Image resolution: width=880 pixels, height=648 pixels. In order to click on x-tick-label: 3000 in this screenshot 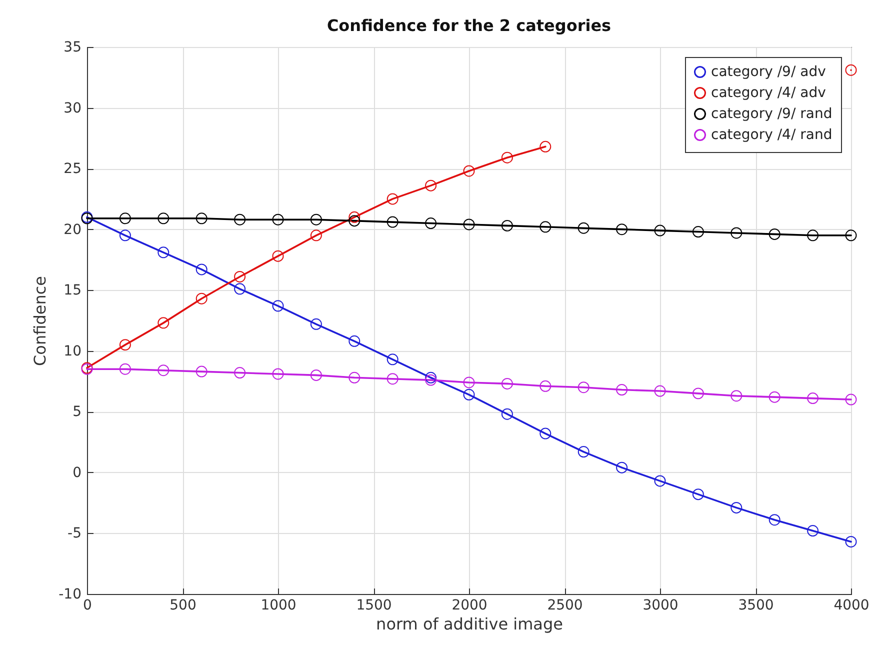, I will do `click(660, 606)`.